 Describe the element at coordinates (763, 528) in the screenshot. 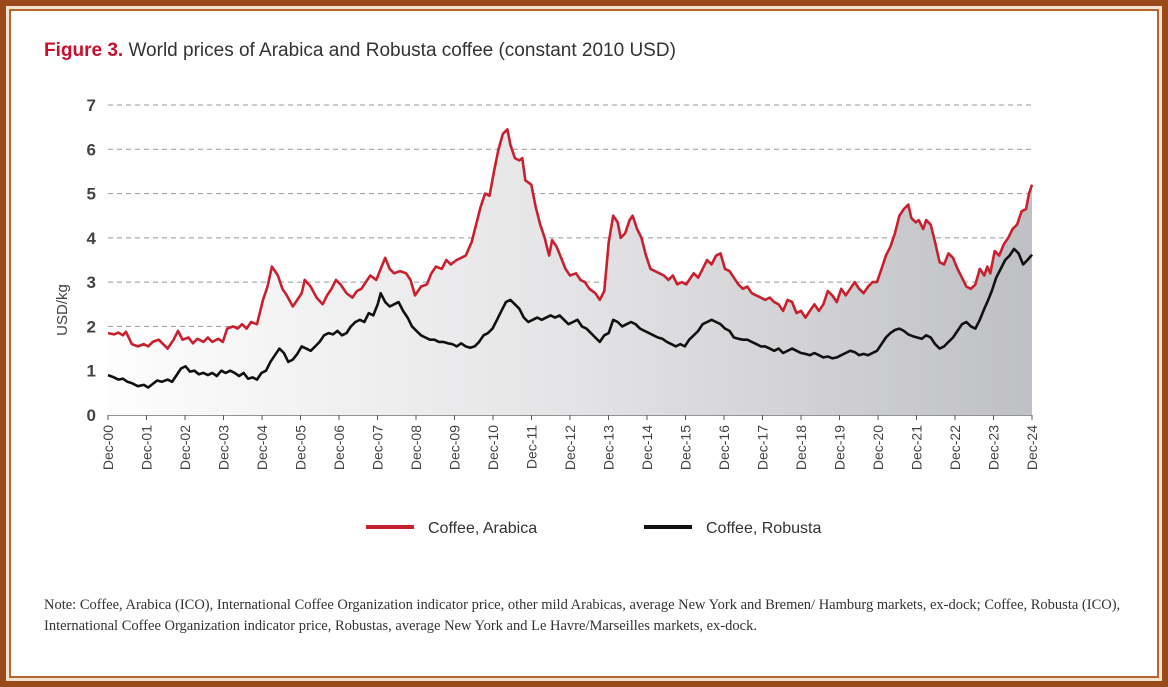

I see `legend-label: Coffee, Robusta` at that location.